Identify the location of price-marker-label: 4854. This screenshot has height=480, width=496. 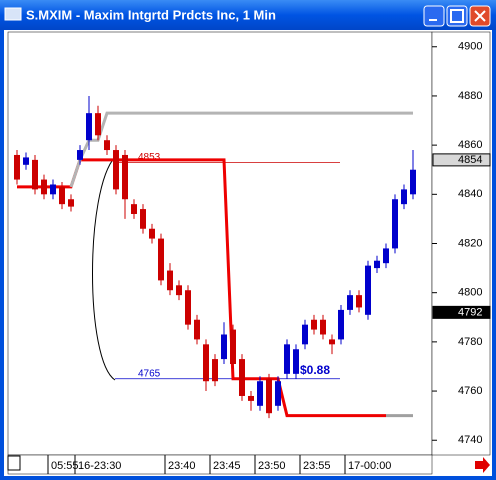
(470, 160).